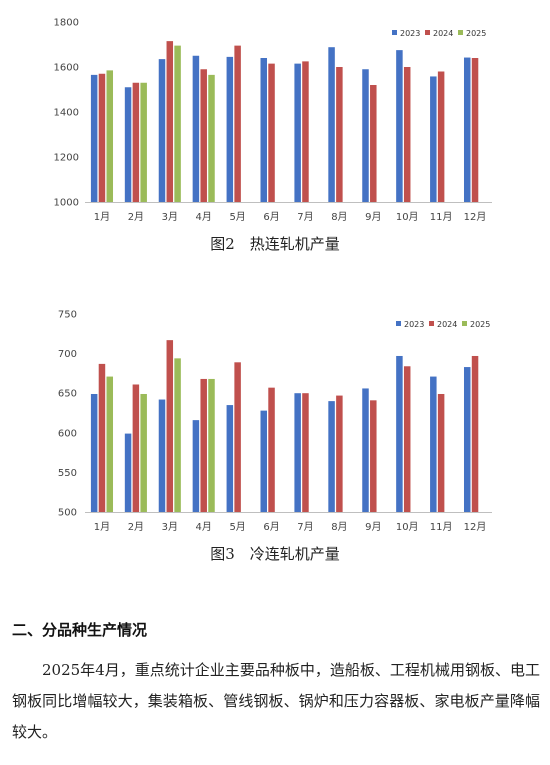 The width and height of the screenshot is (550, 765). Describe the element at coordinates (67, 354) in the screenshot. I see `y-tick-label: 700` at that location.